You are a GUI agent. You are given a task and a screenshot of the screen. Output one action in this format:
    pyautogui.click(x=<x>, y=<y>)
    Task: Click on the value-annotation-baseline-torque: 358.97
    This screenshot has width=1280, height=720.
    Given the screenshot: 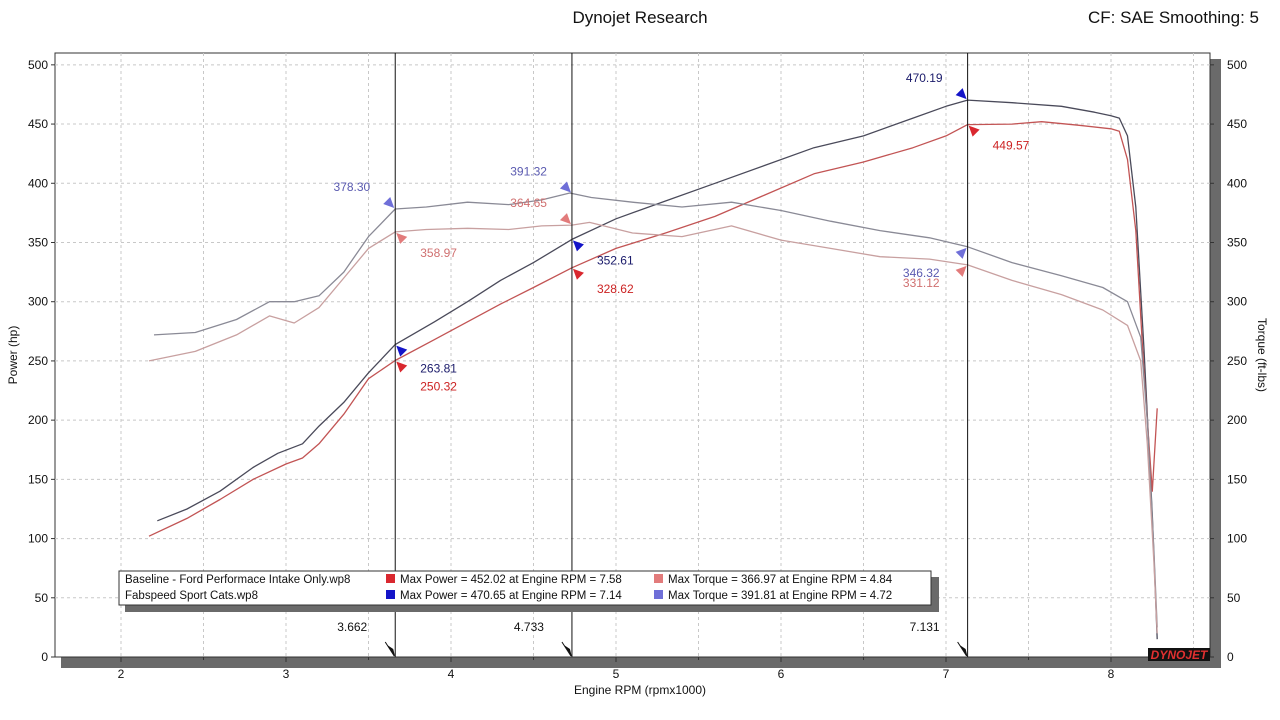 What is the action you would take?
    pyautogui.click(x=426, y=246)
    